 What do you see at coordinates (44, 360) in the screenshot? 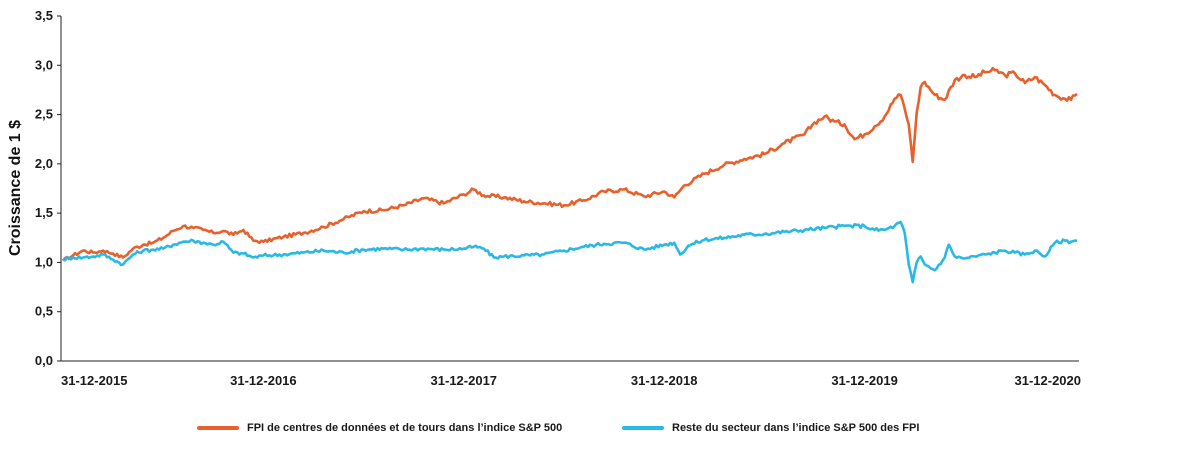
I see `y-tick-label: 0,0` at bounding box center [44, 360].